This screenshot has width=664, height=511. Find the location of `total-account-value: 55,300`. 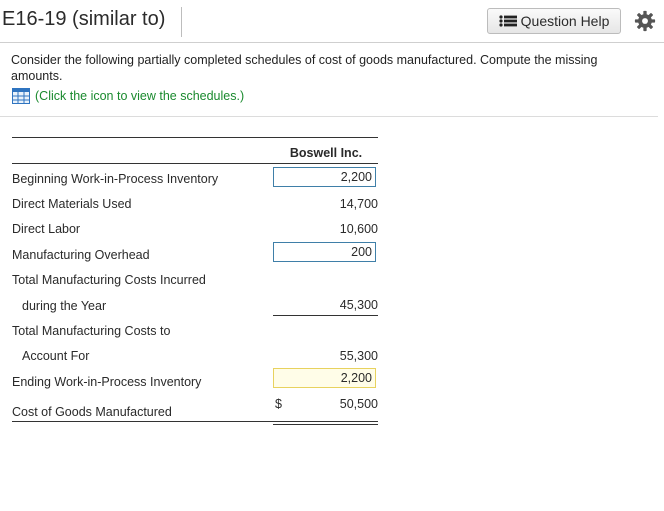

total-account-value: 55,300 is located at coordinates (358, 356).